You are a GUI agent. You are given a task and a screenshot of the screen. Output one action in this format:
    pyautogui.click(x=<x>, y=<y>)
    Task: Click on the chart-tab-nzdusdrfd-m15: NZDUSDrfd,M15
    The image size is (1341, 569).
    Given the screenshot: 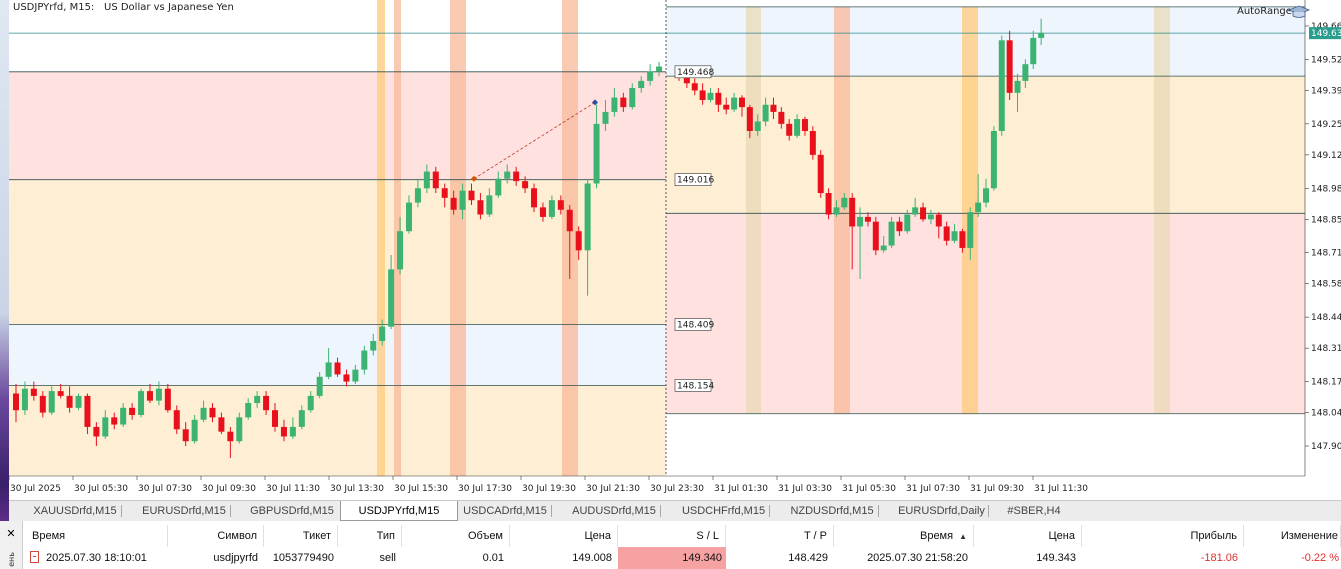 What is the action you would take?
    pyautogui.click(x=832, y=511)
    